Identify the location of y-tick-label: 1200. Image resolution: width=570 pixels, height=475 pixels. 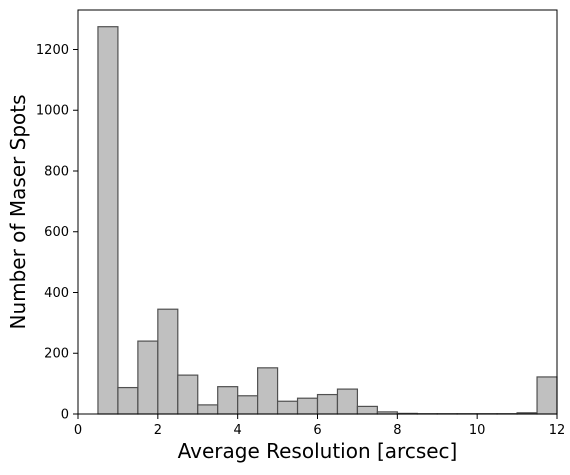
(52, 50).